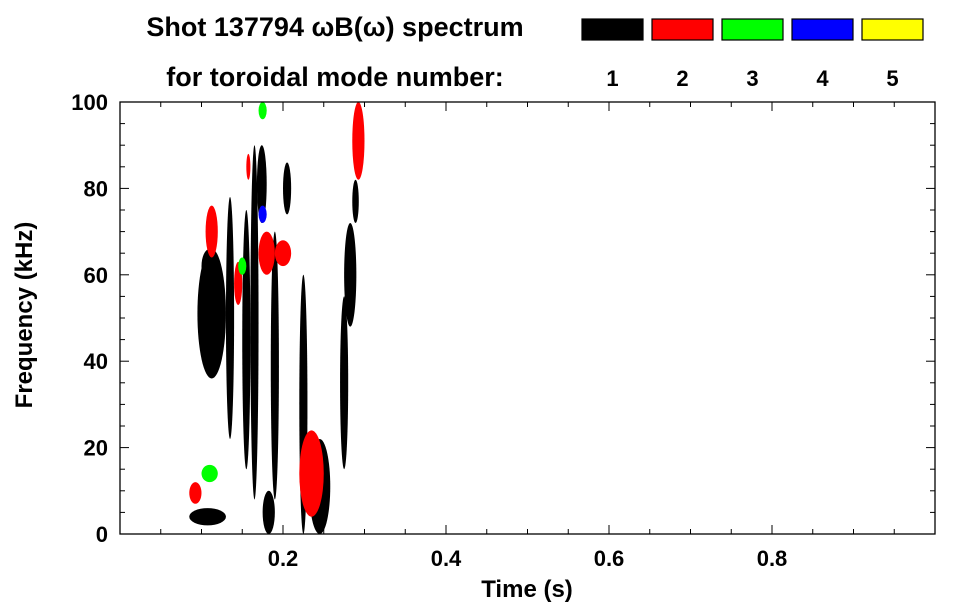  I want to click on x-axis-label: Time (s), so click(527, 589).